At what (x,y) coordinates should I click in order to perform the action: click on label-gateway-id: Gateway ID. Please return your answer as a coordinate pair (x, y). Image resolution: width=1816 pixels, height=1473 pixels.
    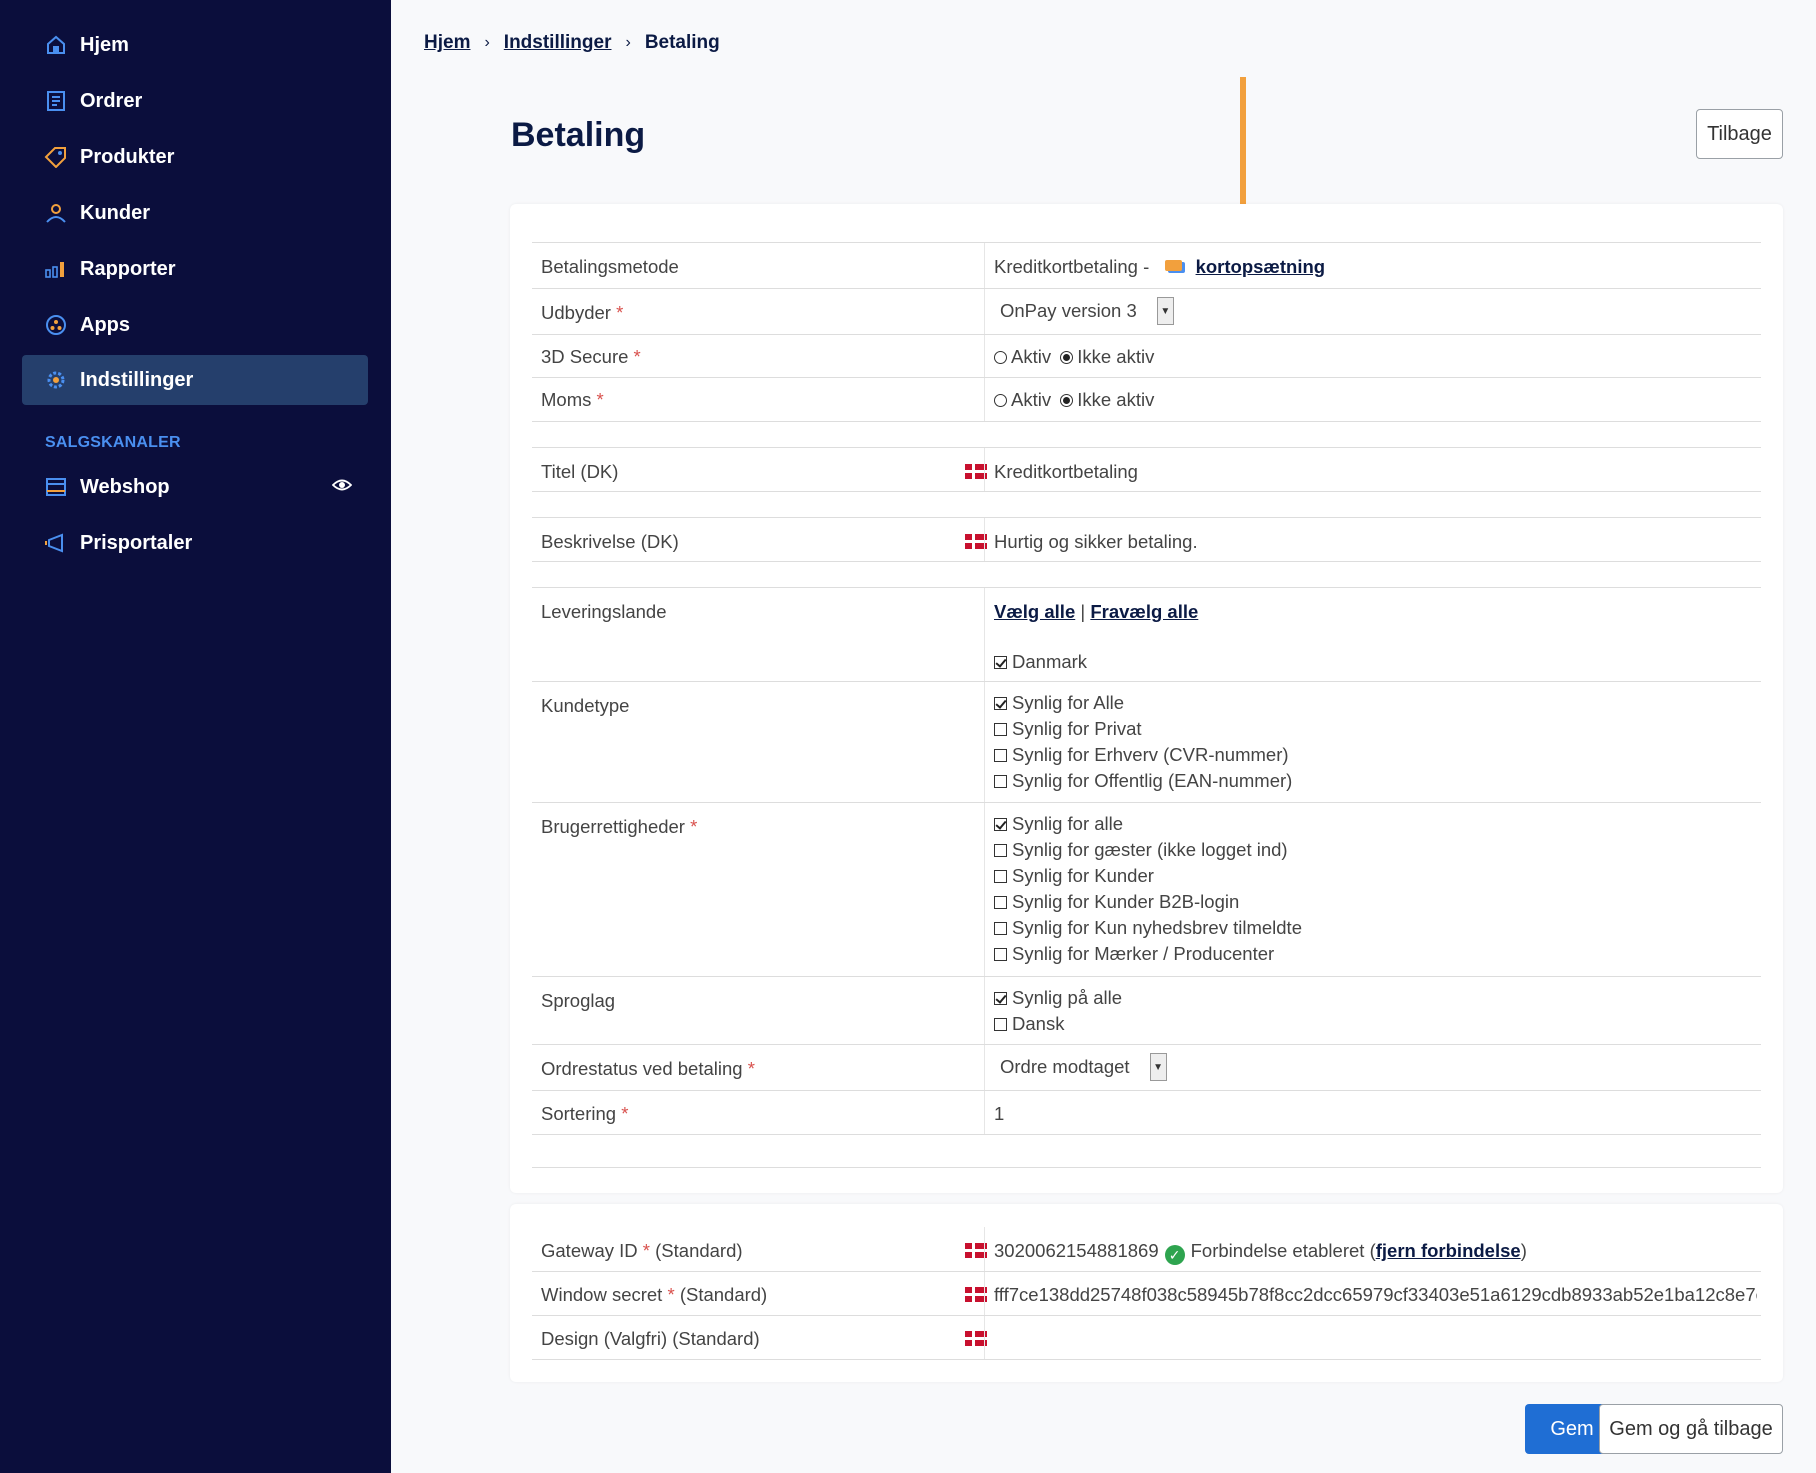
    Looking at the image, I should click on (589, 1250).